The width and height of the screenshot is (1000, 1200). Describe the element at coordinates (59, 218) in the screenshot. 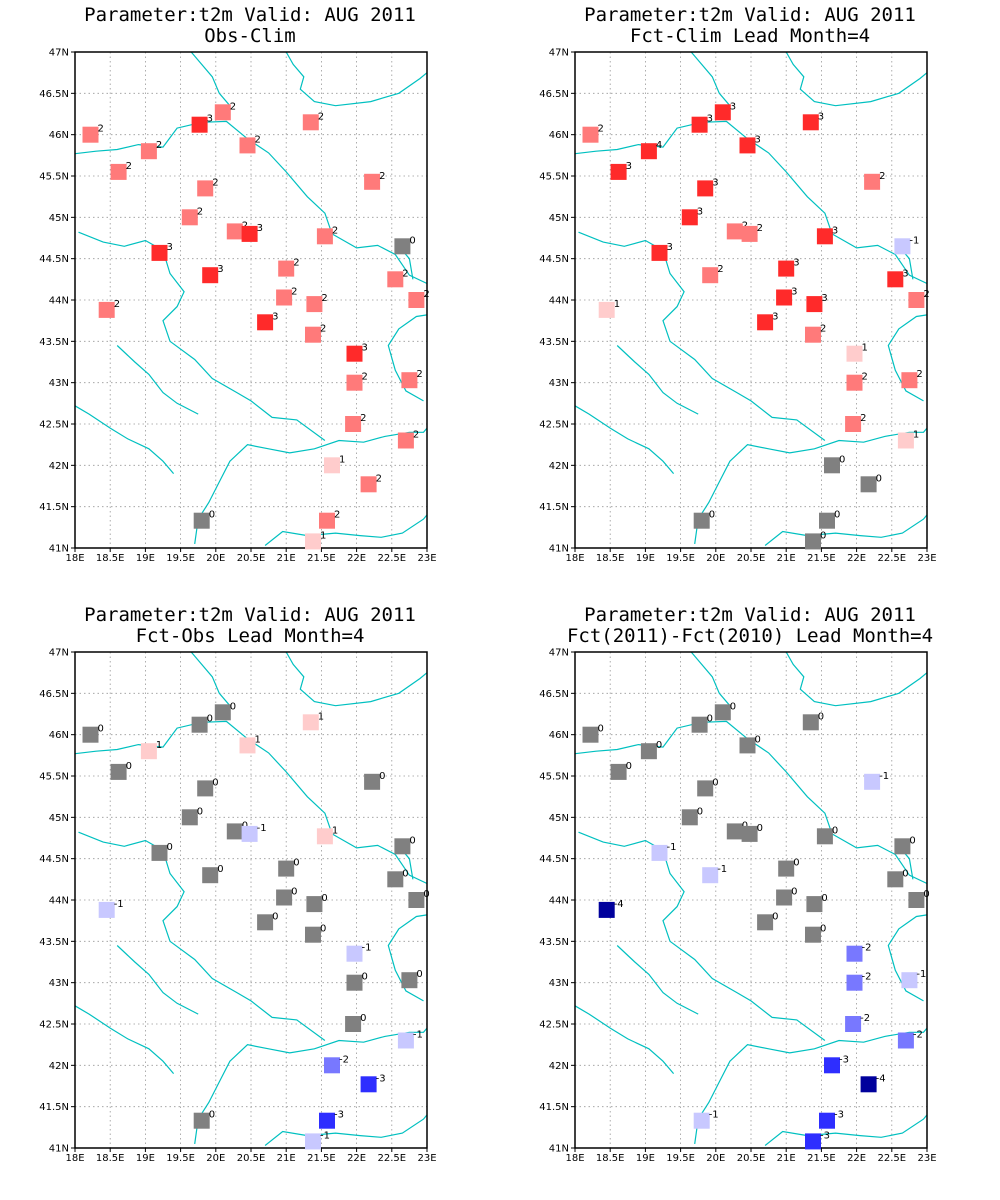

I see `y-tick-label: 45N` at that location.